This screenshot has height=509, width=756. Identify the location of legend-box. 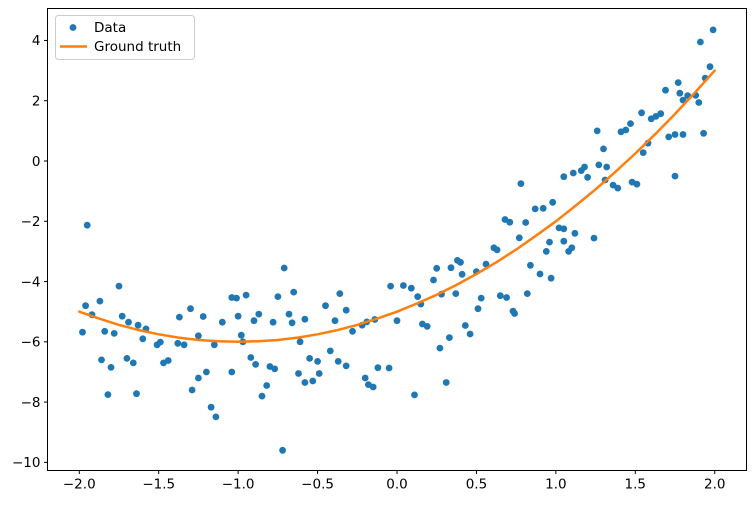
(125, 37).